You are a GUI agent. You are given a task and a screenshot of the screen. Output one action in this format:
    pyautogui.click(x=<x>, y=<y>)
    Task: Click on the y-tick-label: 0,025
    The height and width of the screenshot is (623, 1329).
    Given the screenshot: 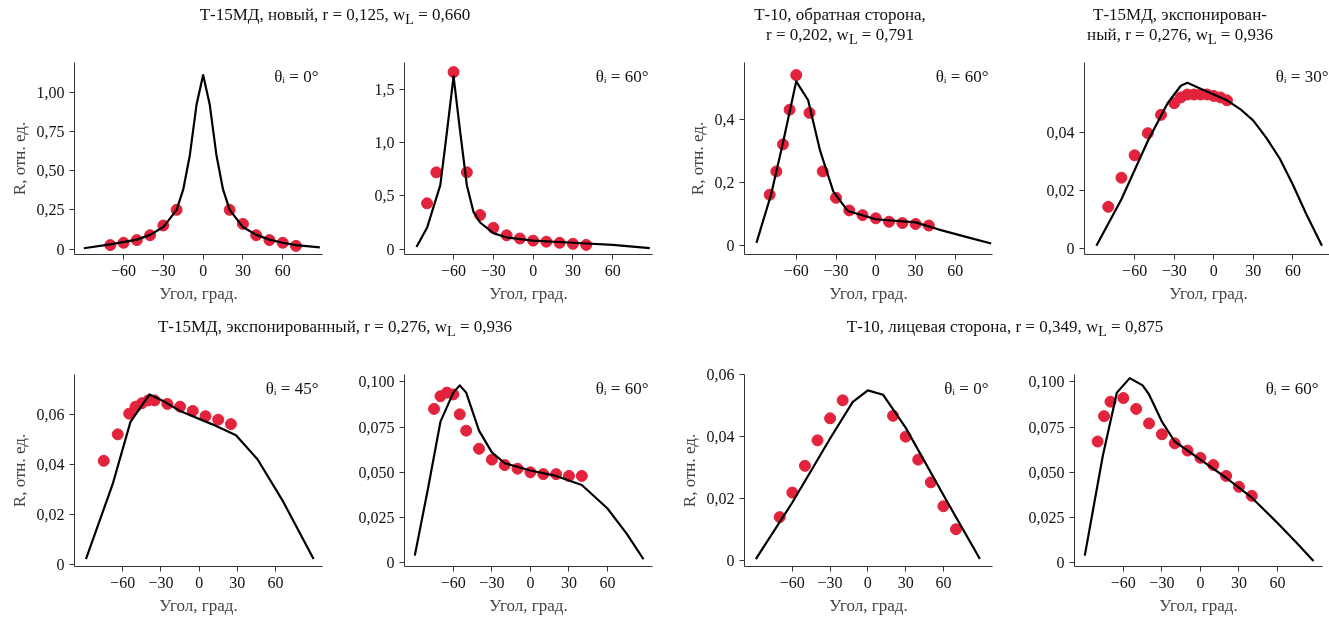 What is the action you would take?
    pyautogui.click(x=1046, y=518)
    